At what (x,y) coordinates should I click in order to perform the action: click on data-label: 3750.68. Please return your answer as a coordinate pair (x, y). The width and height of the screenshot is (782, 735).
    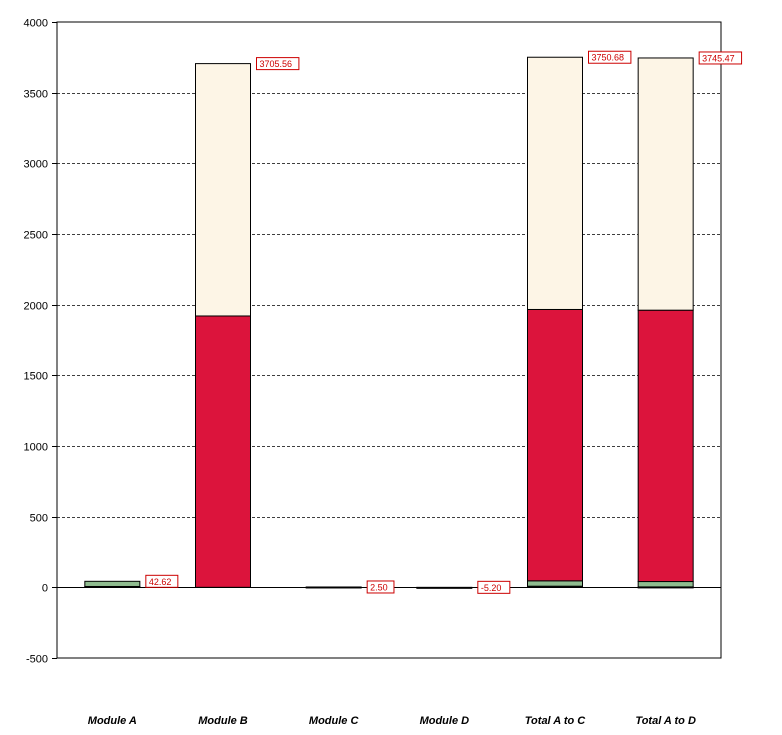
    Looking at the image, I should click on (608, 58).